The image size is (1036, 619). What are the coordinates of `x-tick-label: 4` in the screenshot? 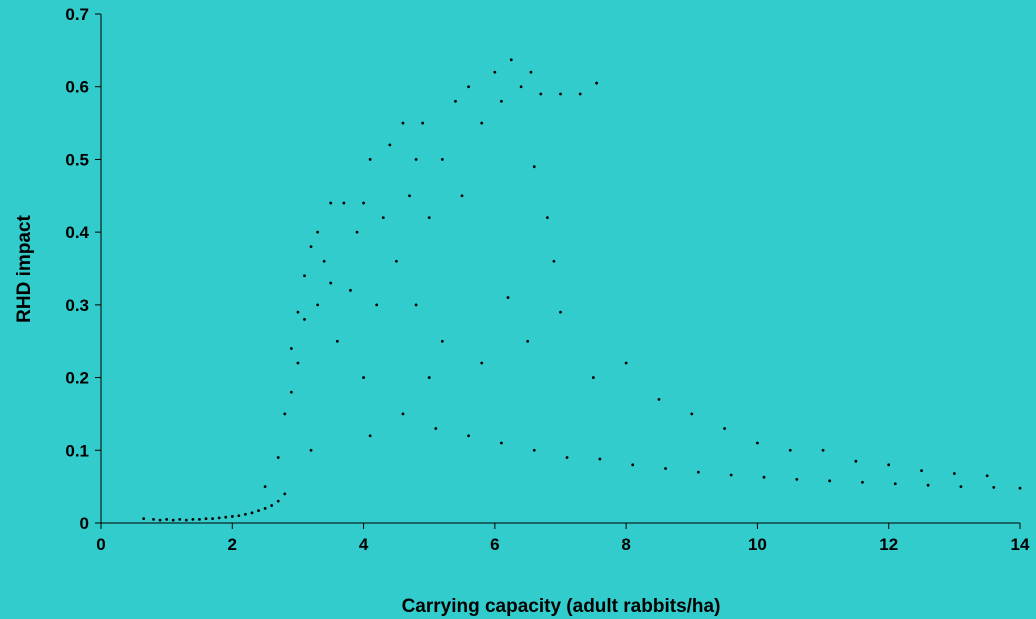 It's located at (364, 544).